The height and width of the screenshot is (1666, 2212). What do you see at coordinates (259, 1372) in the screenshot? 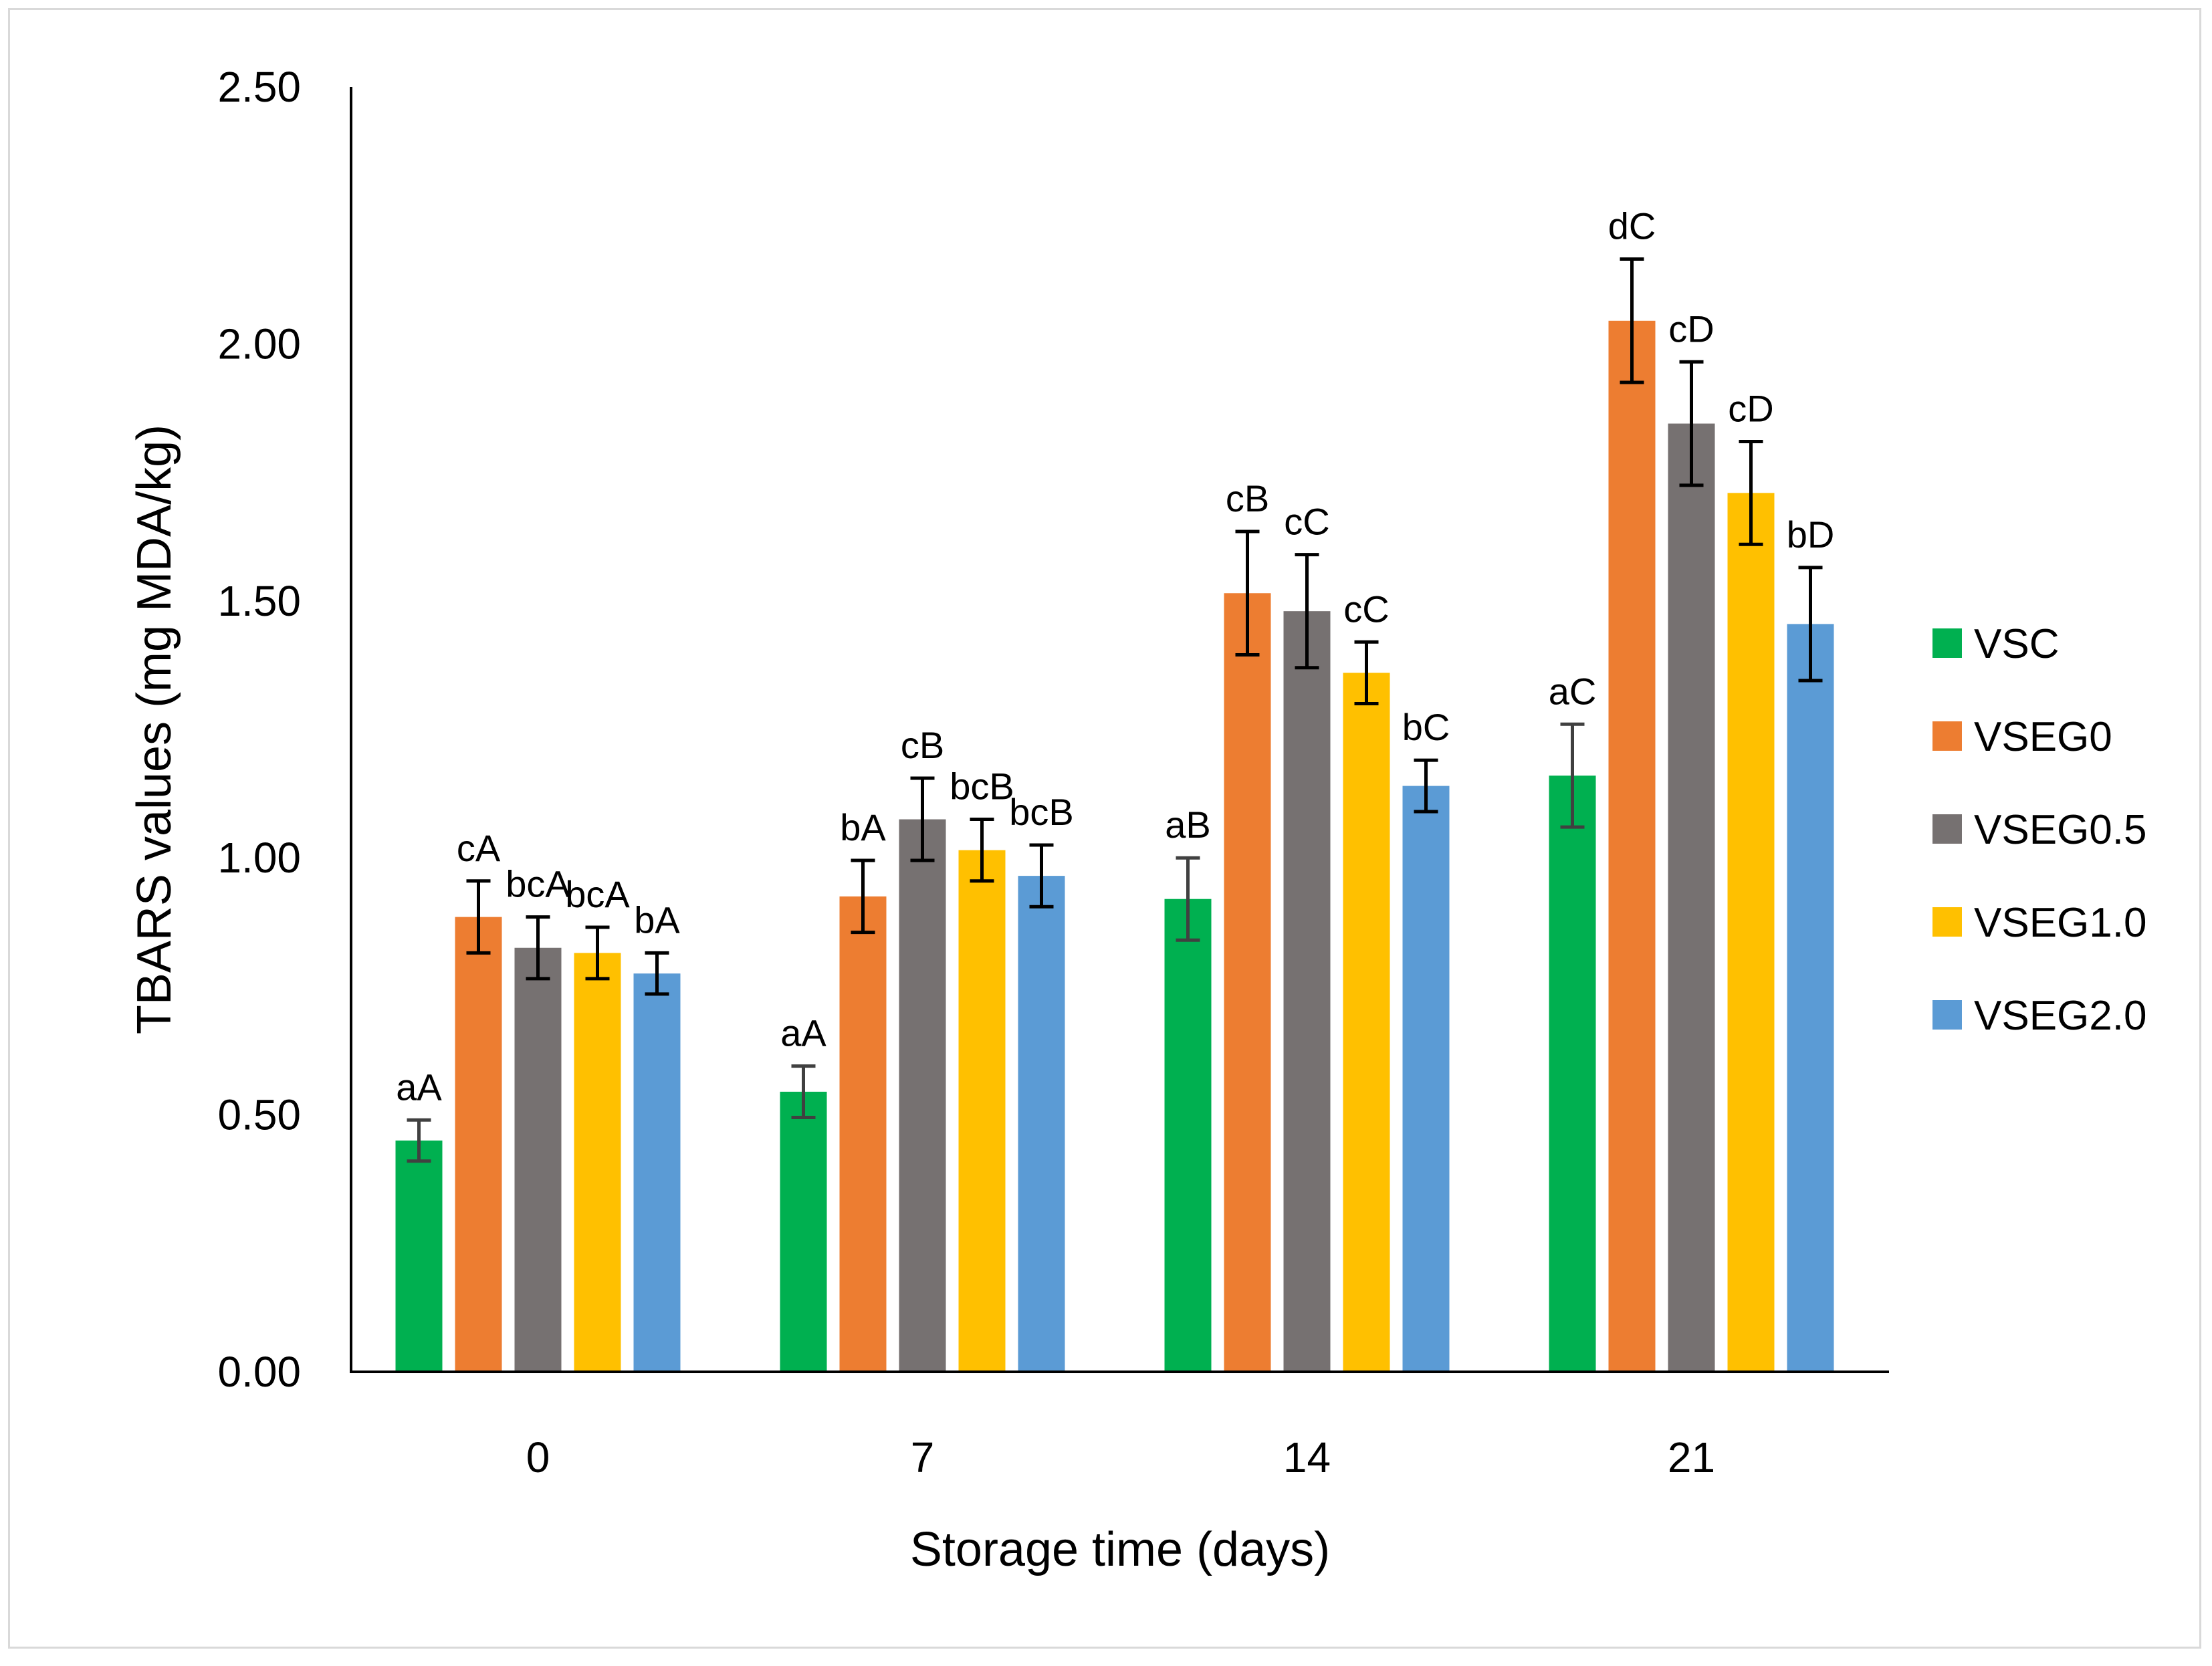
I see `y-tick-label: 0.00` at bounding box center [259, 1372].